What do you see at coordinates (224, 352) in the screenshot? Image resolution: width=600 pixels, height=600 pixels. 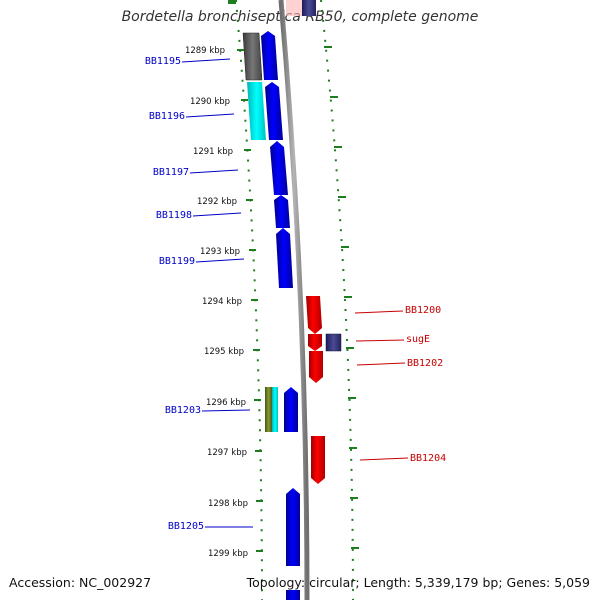 I see `tick-label: 1295 kbp` at bounding box center [224, 352].